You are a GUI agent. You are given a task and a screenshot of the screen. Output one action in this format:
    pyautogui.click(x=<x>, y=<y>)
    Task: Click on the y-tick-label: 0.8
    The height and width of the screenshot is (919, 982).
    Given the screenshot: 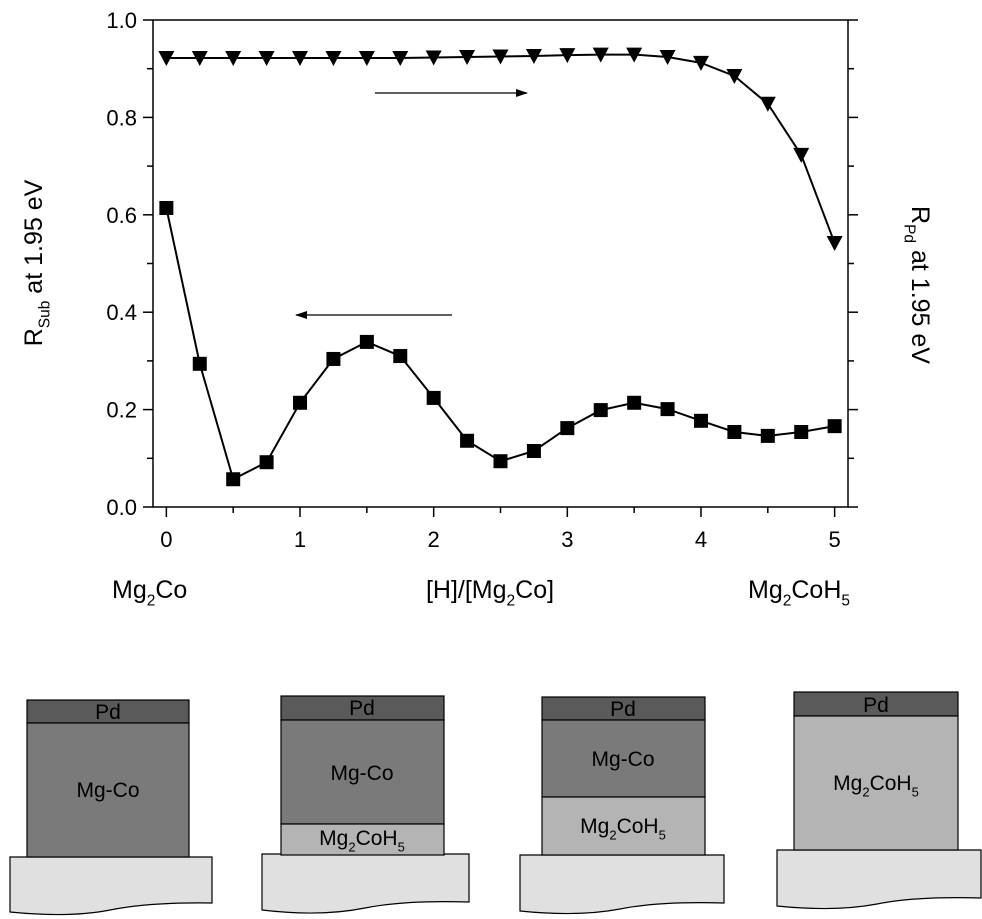 What is the action you would take?
    pyautogui.click(x=121, y=117)
    